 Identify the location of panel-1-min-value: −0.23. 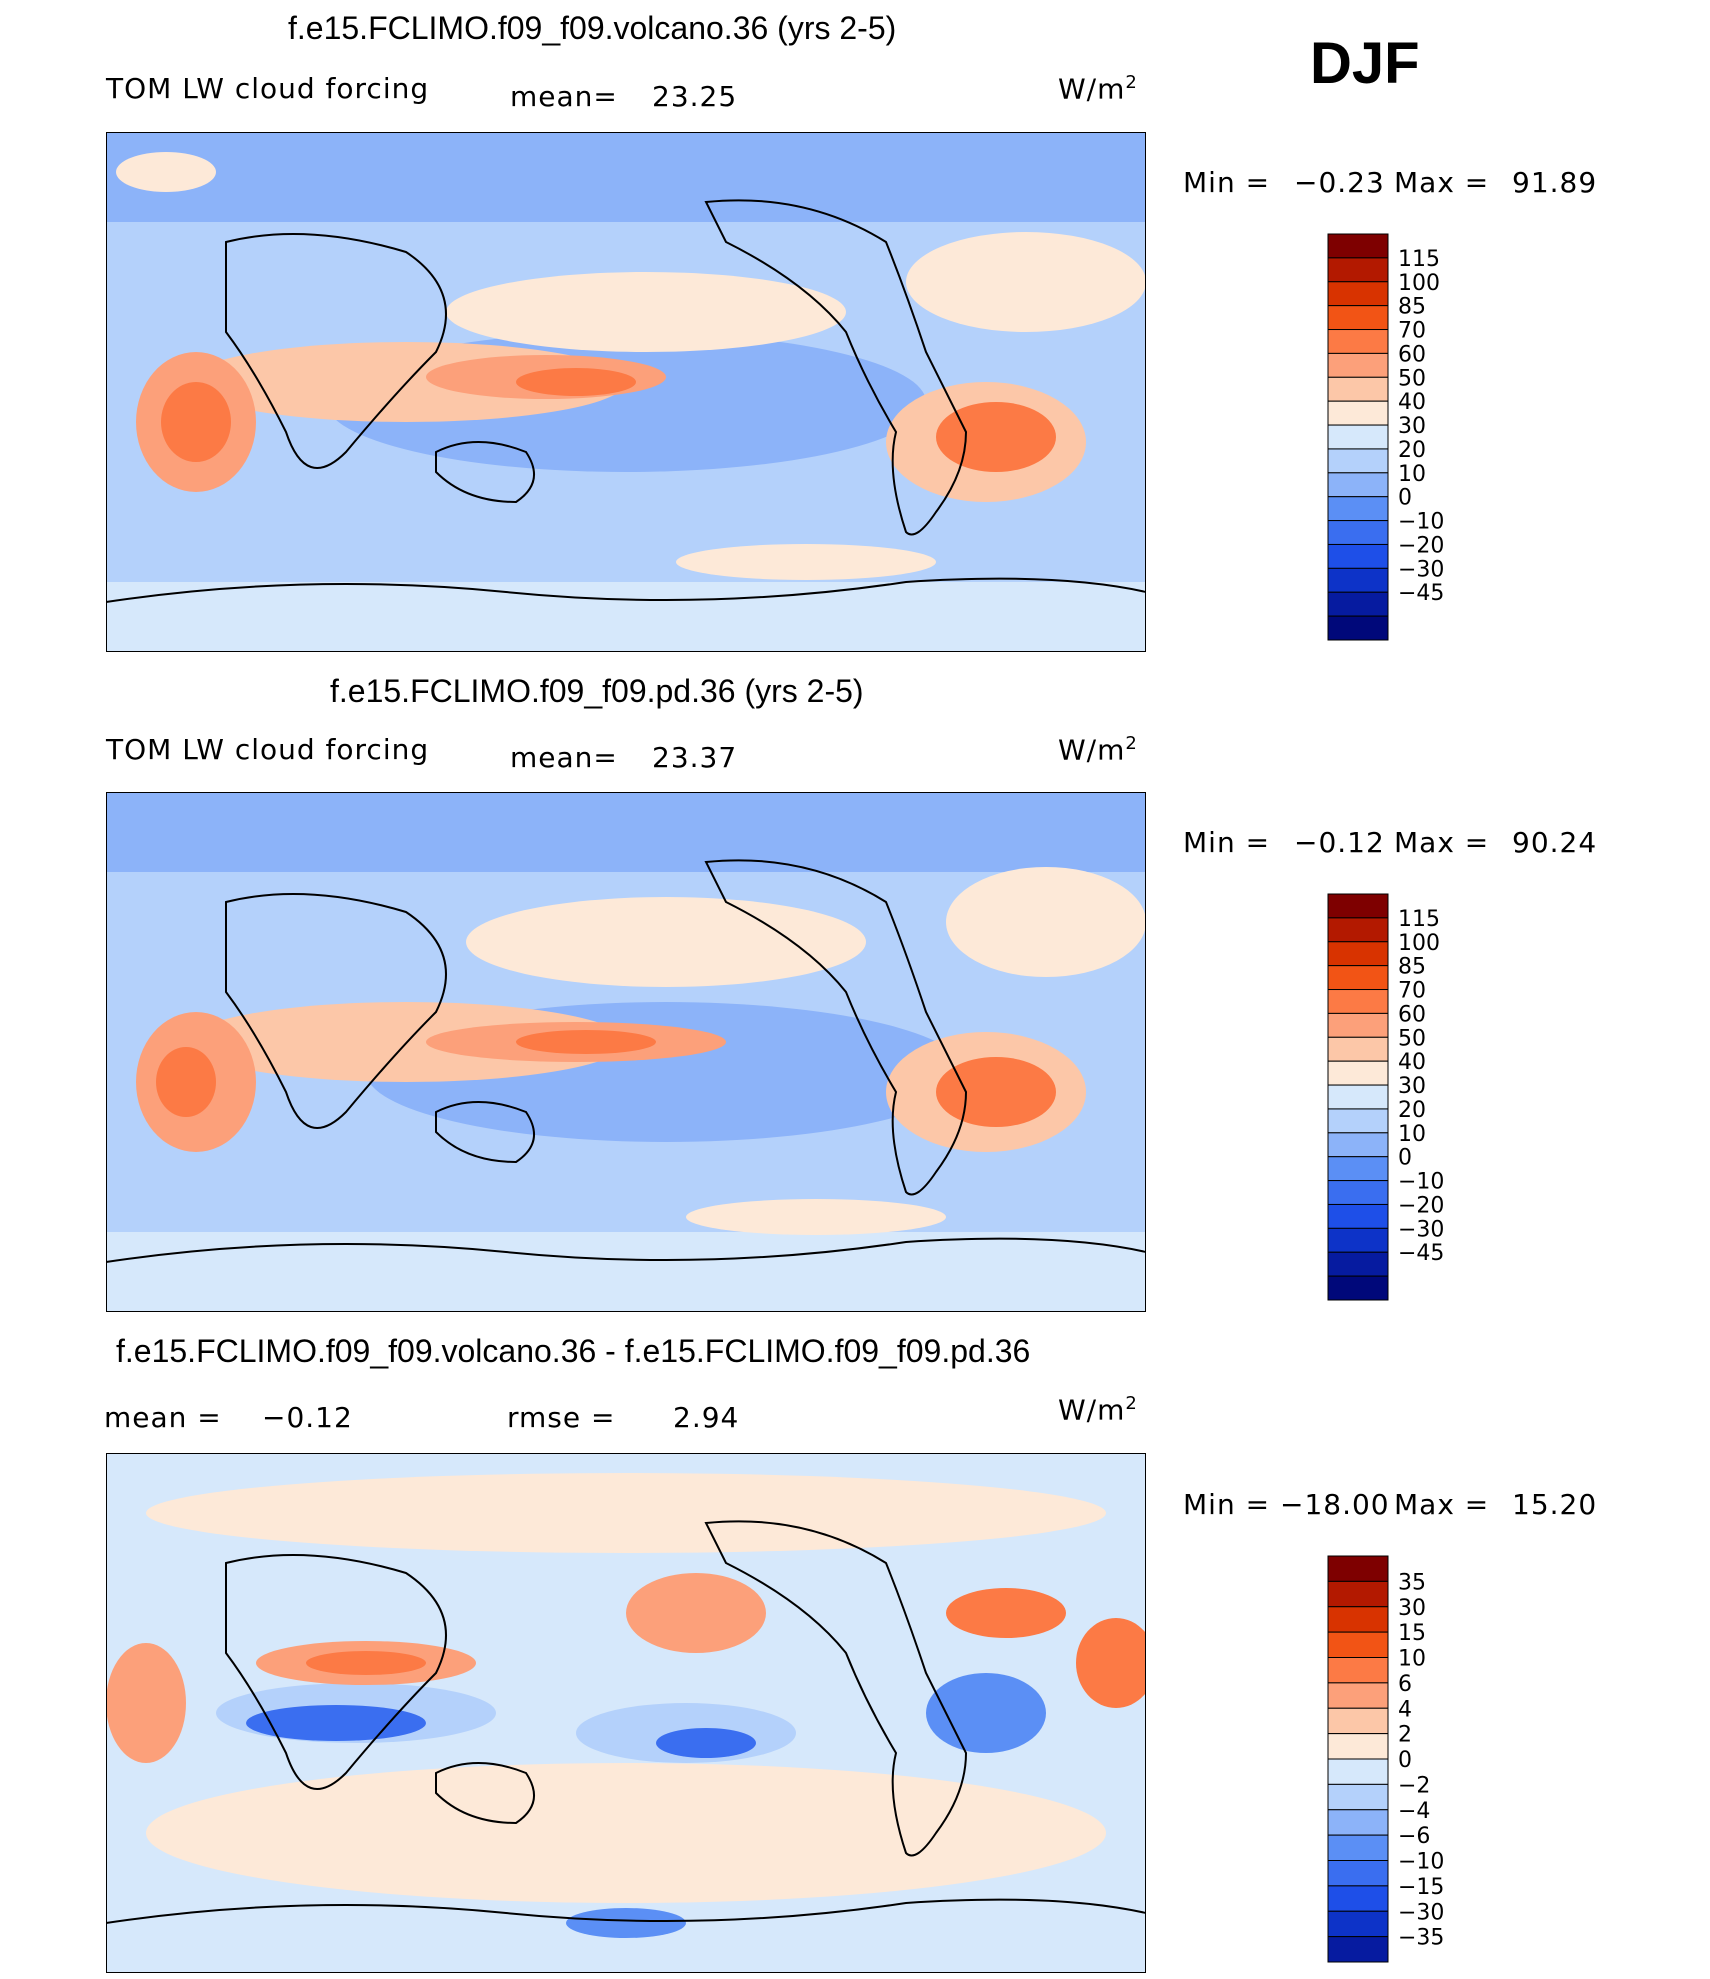
(1339, 182).